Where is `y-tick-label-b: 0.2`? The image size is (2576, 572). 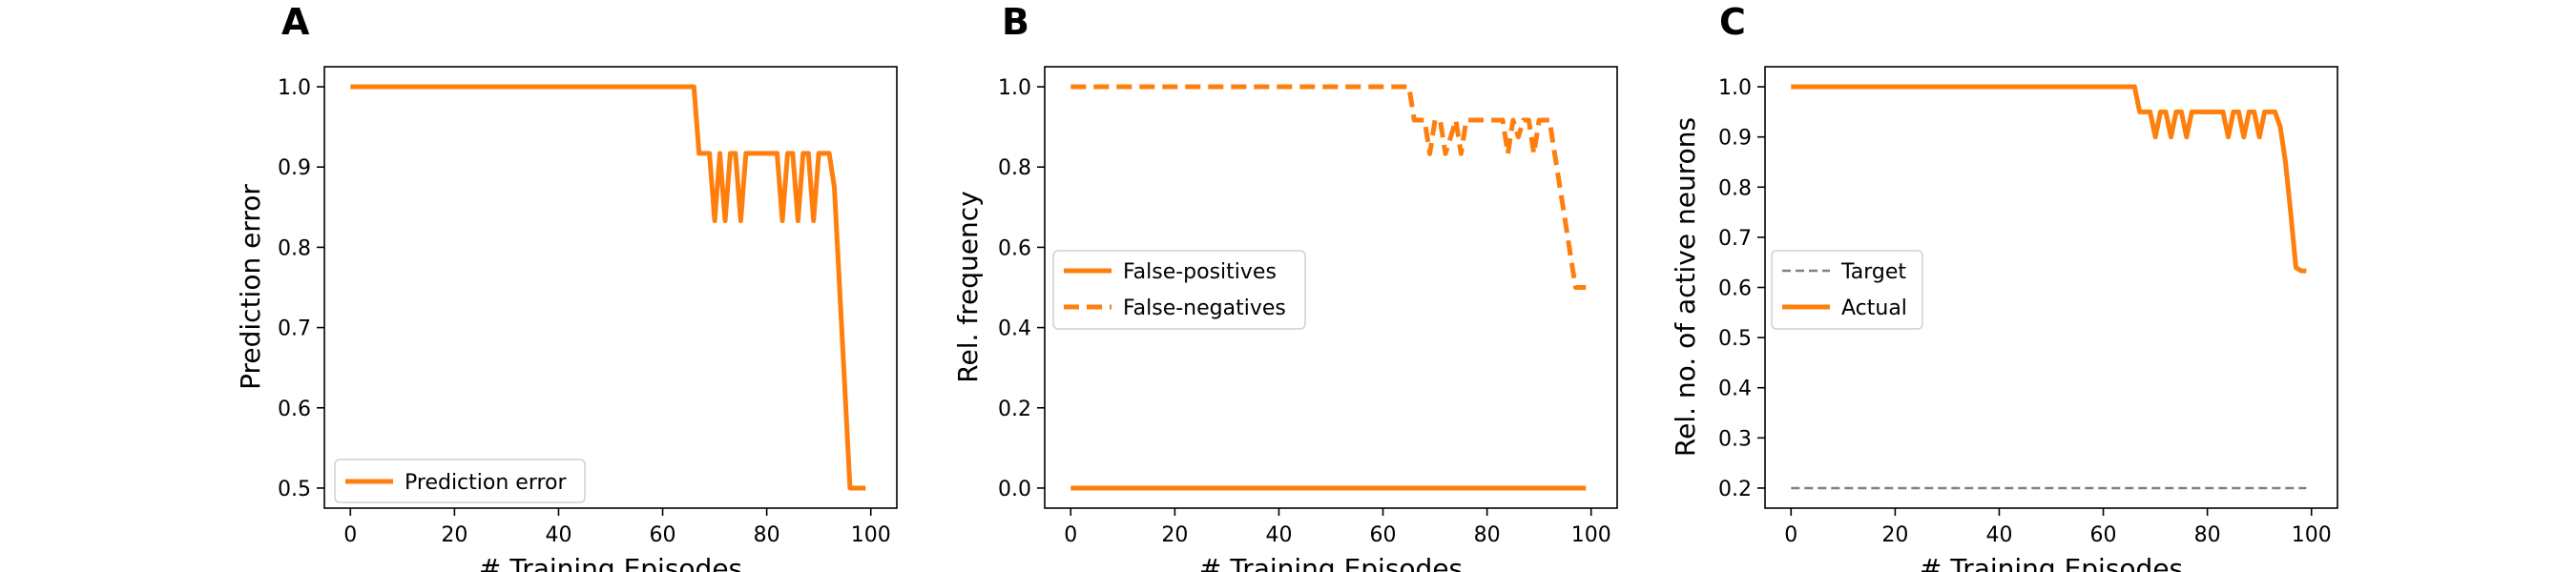
y-tick-label-b: 0.2 is located at coordinates (1014, 410).